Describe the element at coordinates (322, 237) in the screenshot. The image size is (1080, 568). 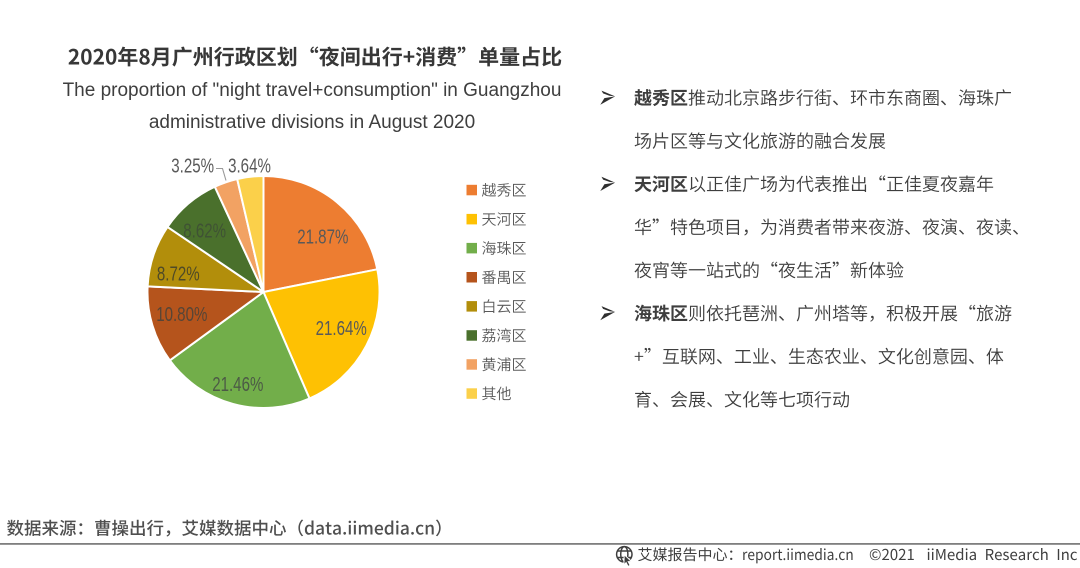
I see `svg-text: 21.87%` at that location.